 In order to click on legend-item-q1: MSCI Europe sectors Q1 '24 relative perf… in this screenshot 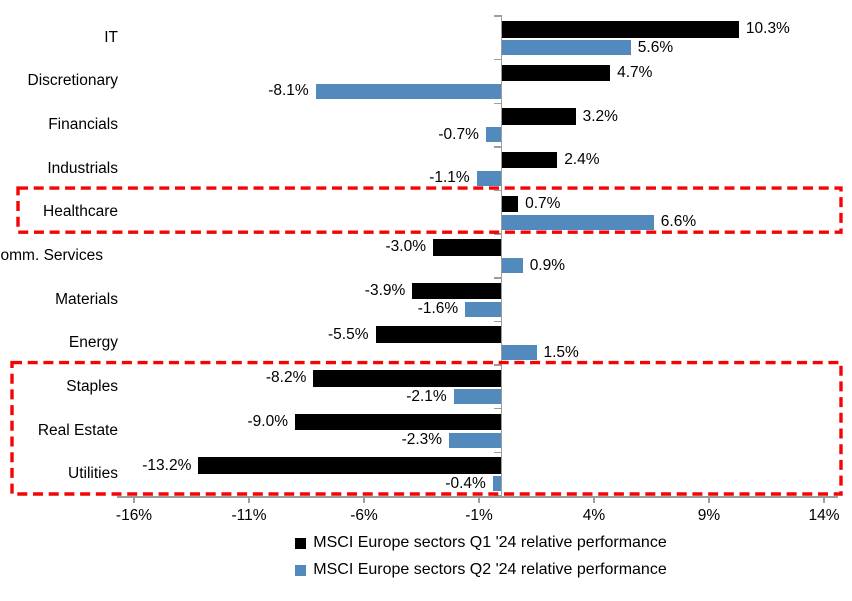, I will do `click(481, 543)`.